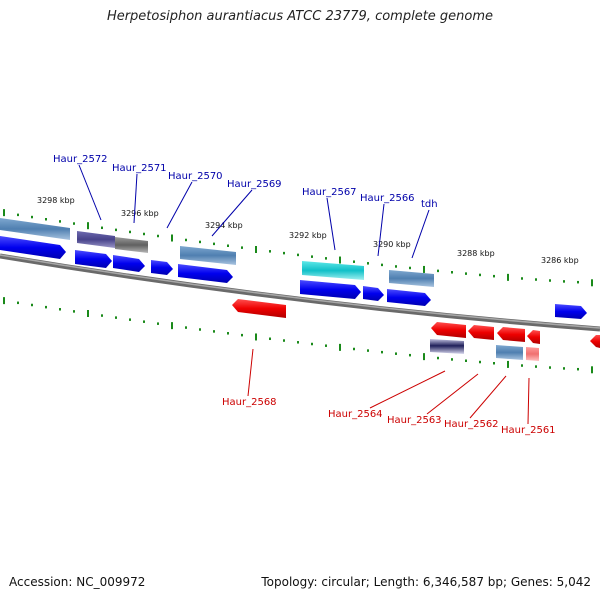 The height and width of the screenshot is (600, 600). I want to click on lower-scale-ticks, so click(298, 335).